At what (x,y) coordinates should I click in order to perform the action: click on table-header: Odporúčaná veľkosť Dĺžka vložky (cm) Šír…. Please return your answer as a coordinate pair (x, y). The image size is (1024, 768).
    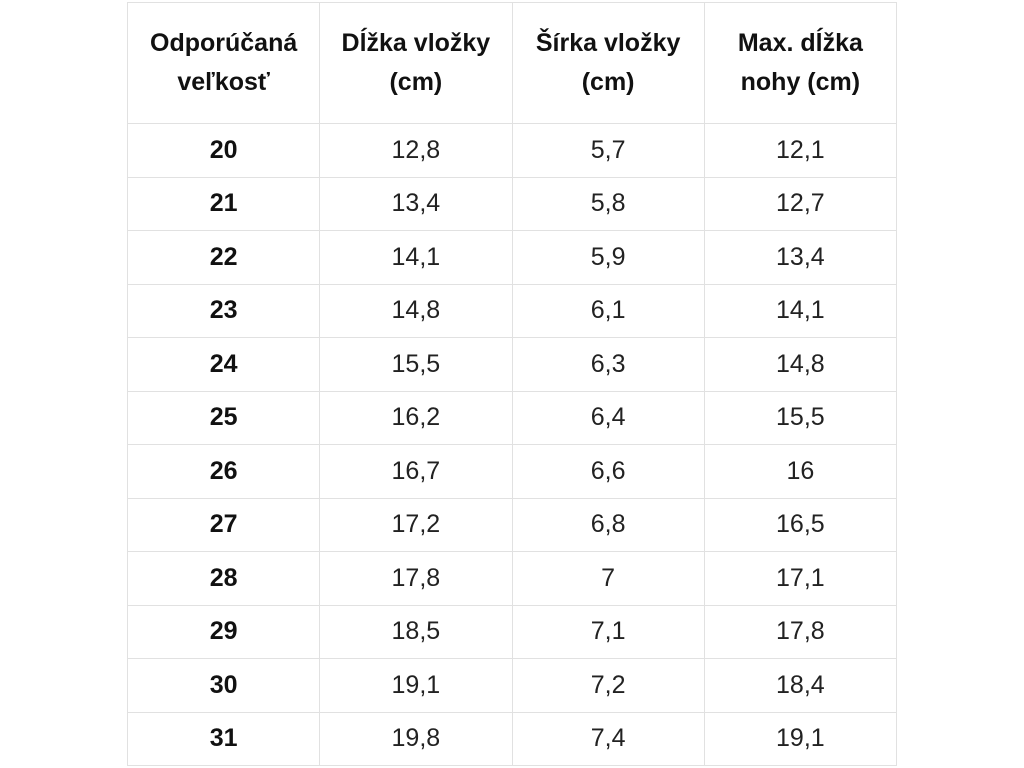
    Looking at the image, I should click on (512, 63).